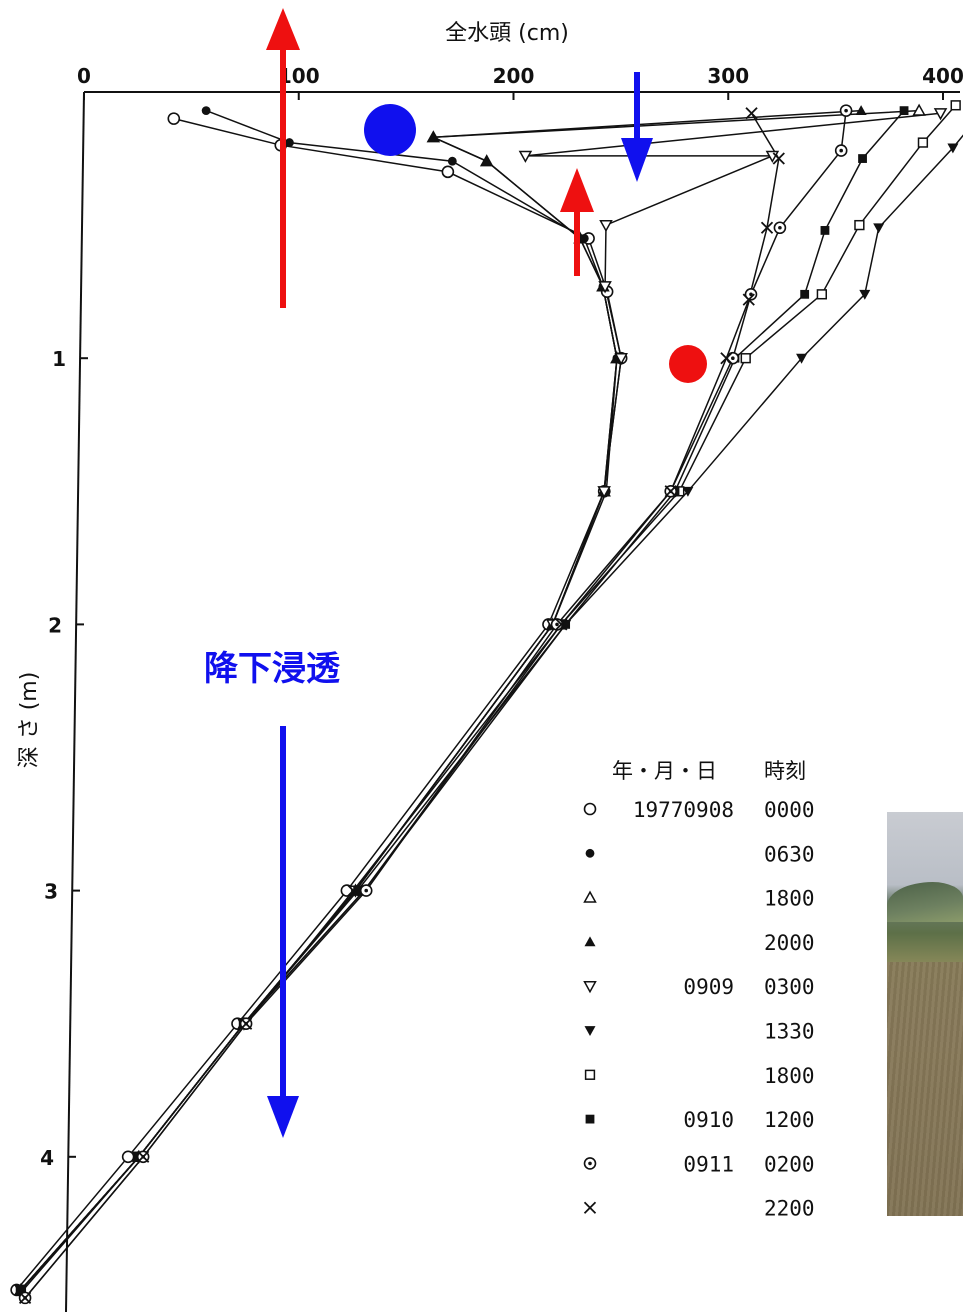 This screenshot has width=963, height=1312. Describe the element at coordinates (785, 771) in the screenshot. I see `legend-header-time: 時刻` at that location.